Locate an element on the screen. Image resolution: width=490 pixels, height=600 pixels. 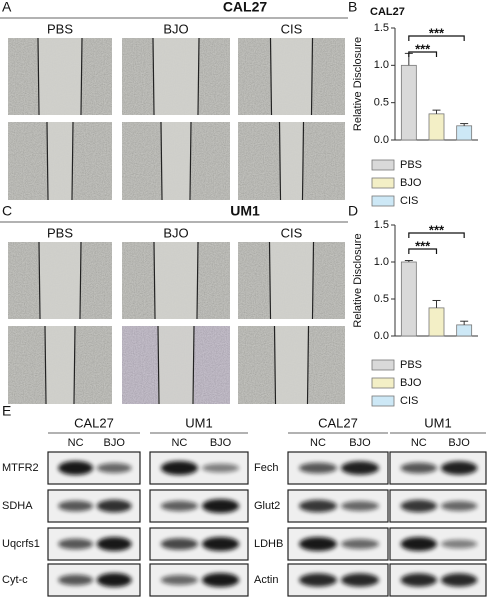
protein-label: Fech is located at coordinates (266, 468).